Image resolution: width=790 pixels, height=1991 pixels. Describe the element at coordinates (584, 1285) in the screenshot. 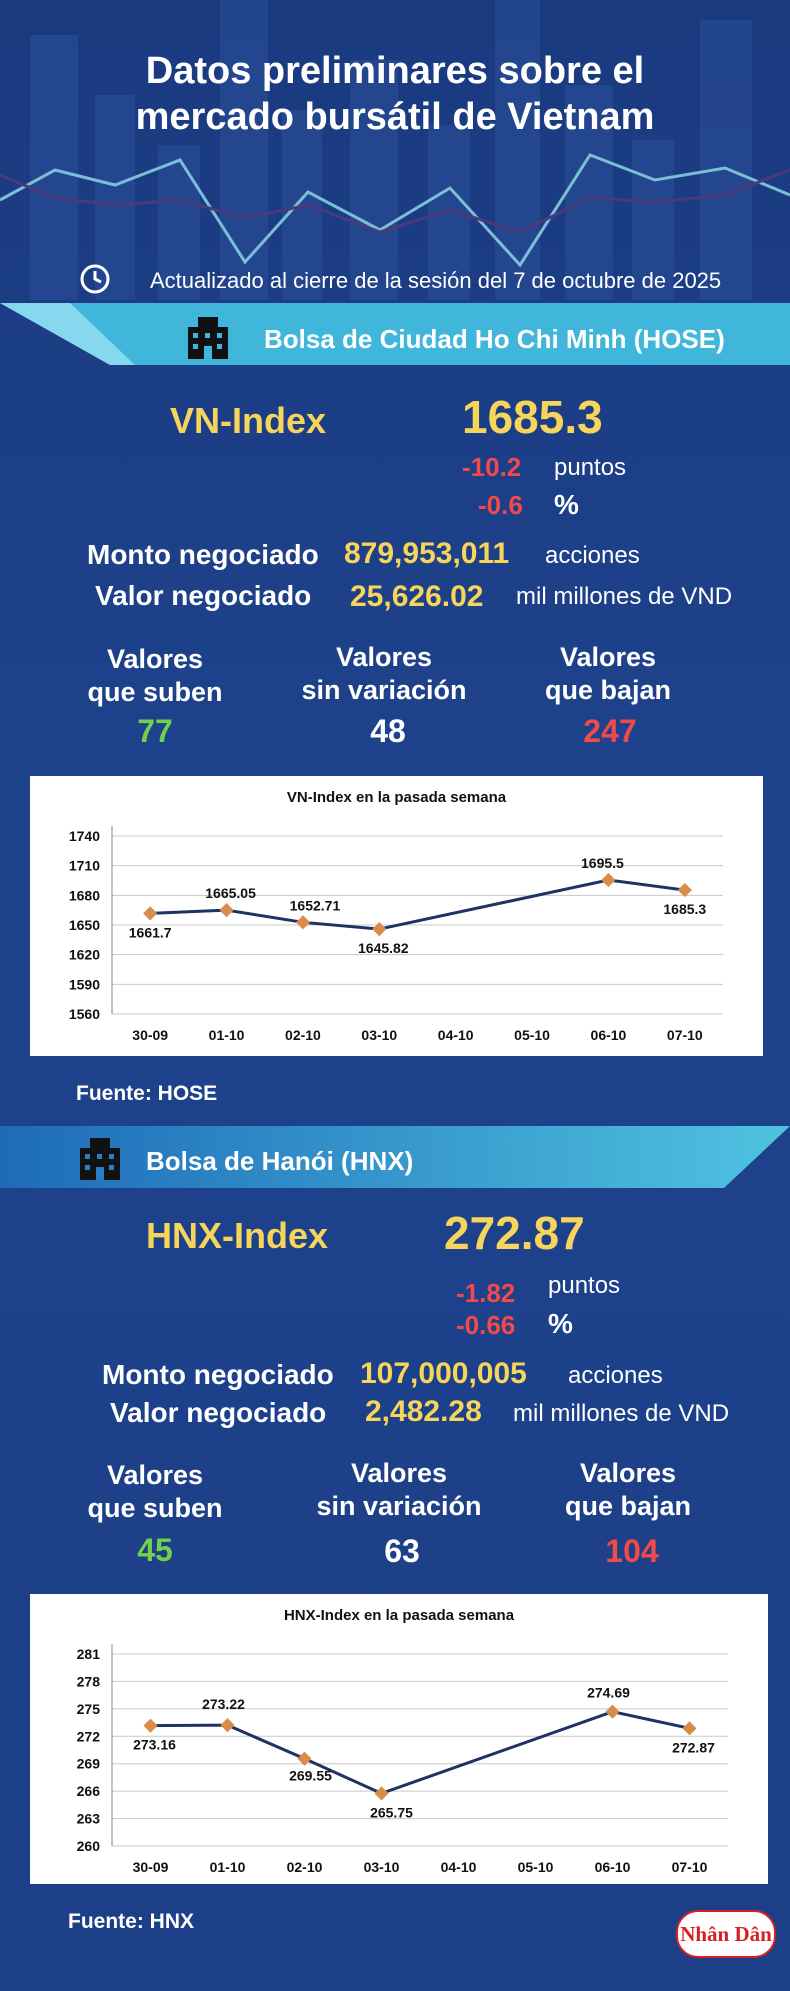

I see `hnx-points-label: puntos` at that location.